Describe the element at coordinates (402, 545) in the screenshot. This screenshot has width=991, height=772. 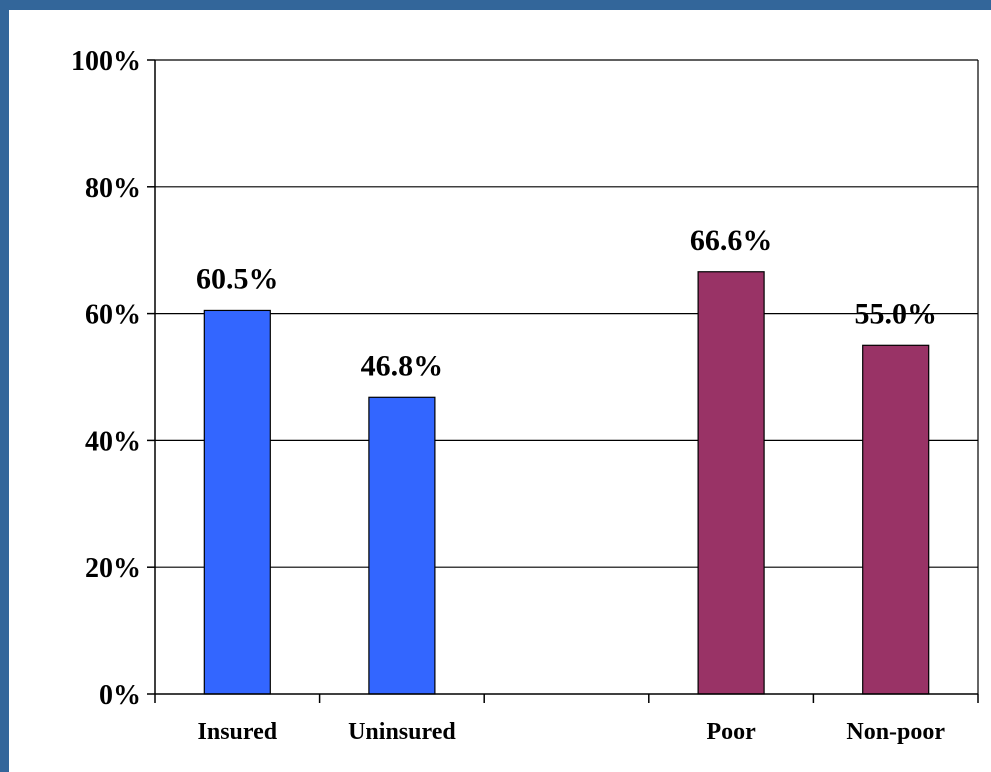
I see `bar-uninsured` at that location.